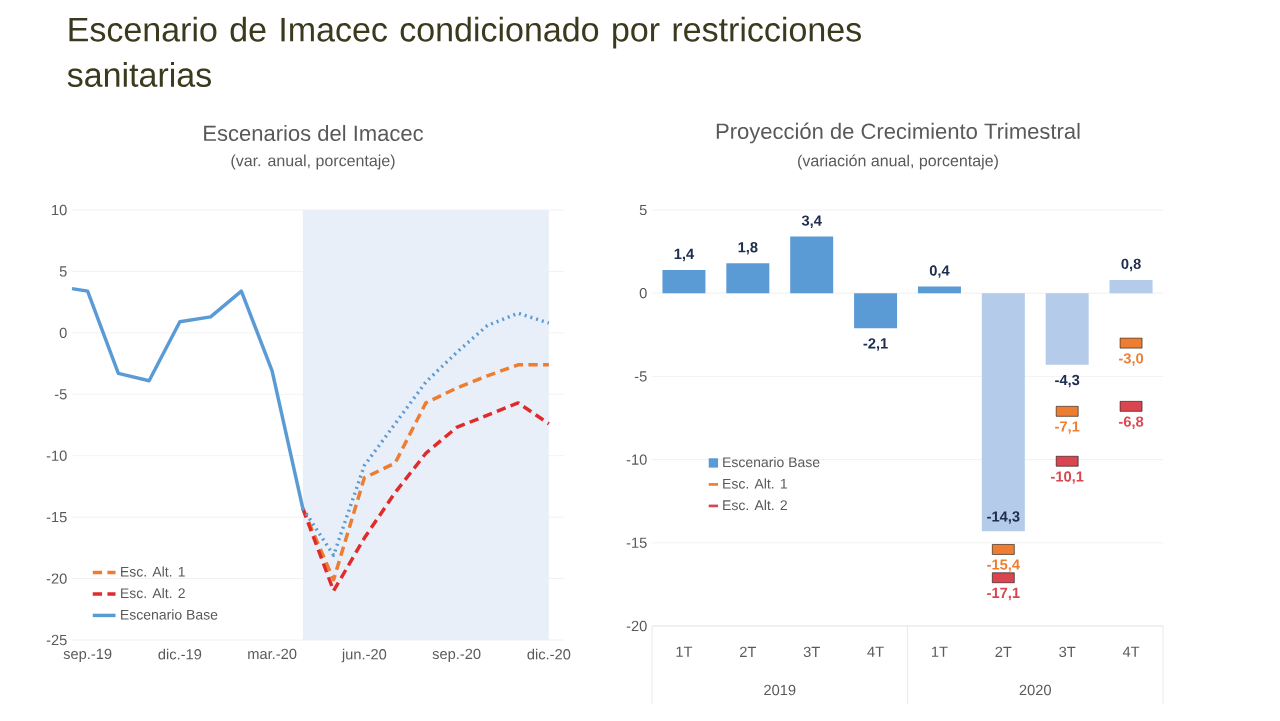  I want to click on data-label: -7,1, so click(1067, 427).